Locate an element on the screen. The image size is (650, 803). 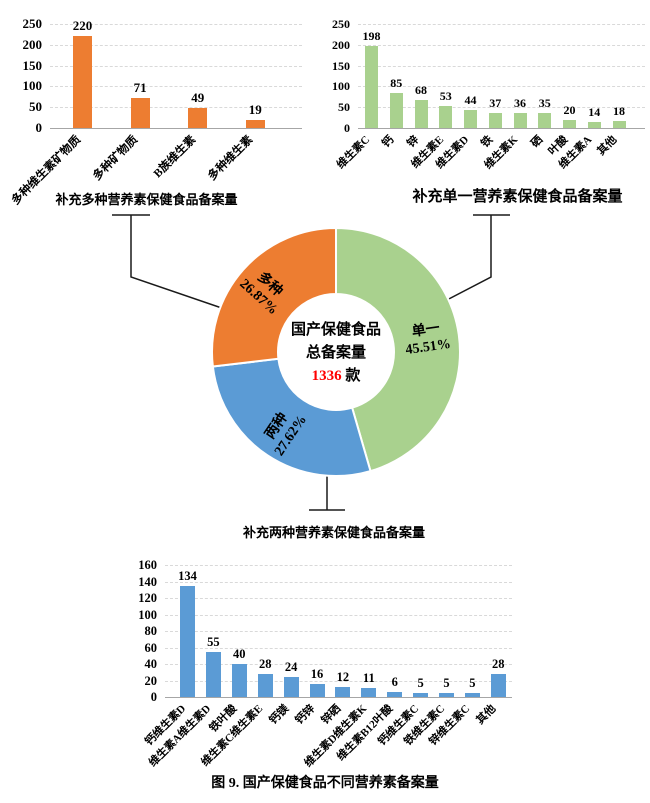
y-tick-label: 140 is located at coordinates (147, 581).